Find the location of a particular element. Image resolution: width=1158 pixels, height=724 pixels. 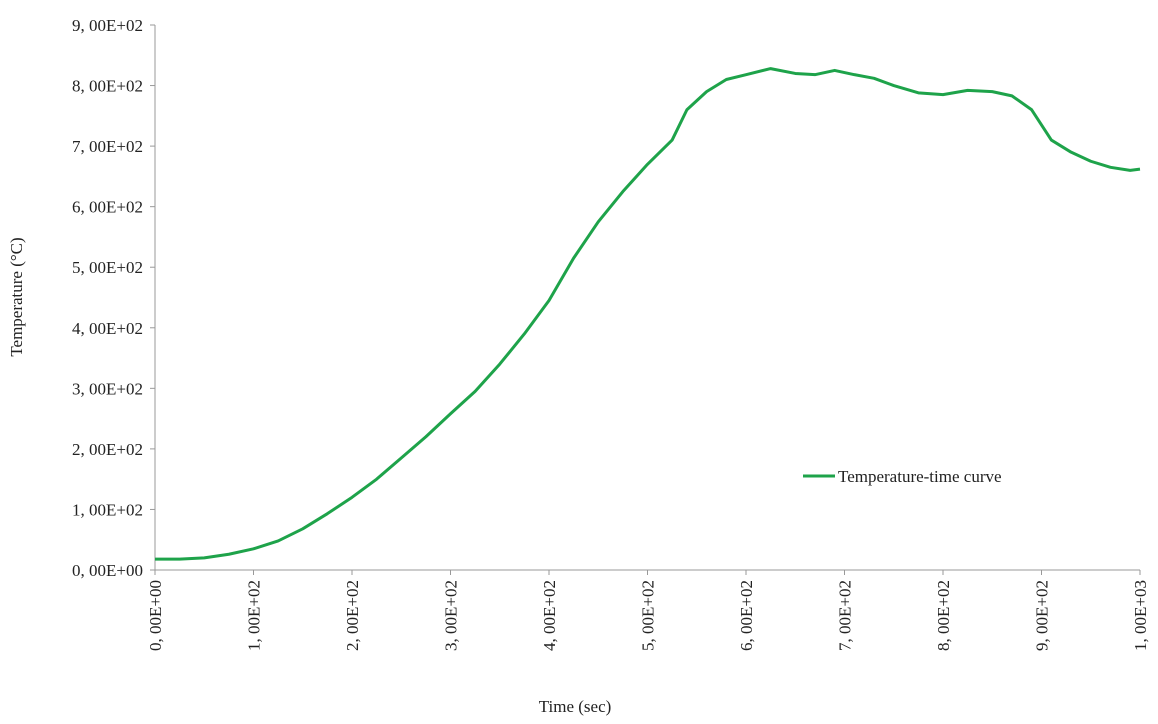

x-tick-label: 2, 00E+02 is located at coordinates (352, 615).